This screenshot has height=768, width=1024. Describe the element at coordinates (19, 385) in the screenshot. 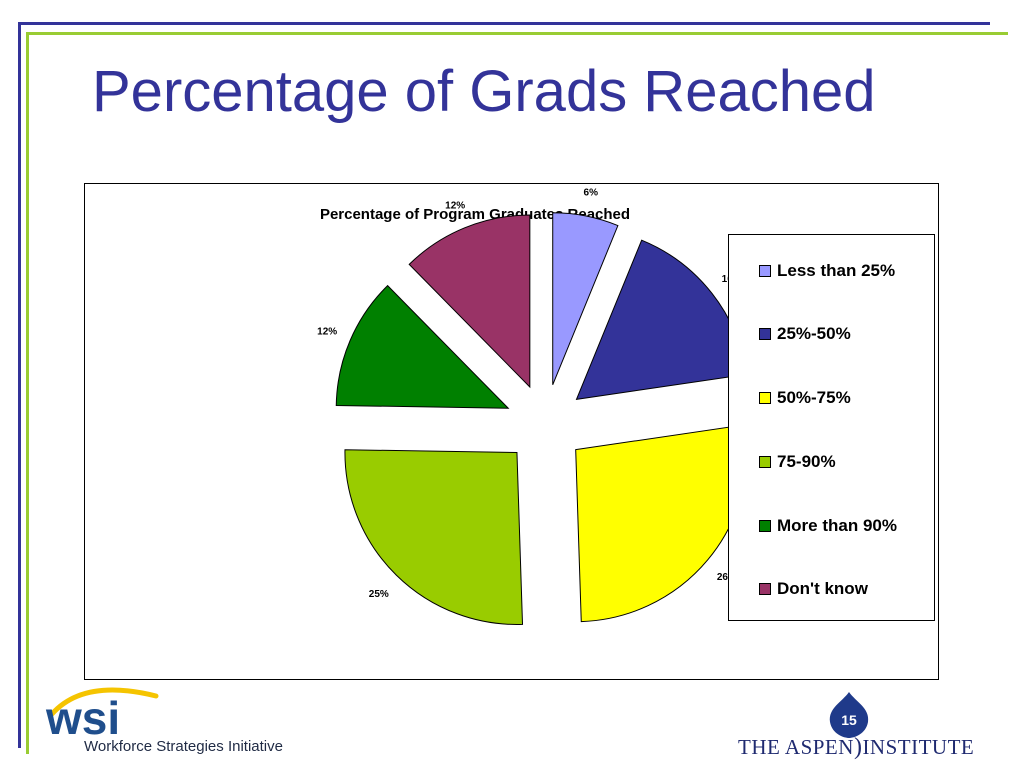

I see `frame-left-blue-line` at that location.